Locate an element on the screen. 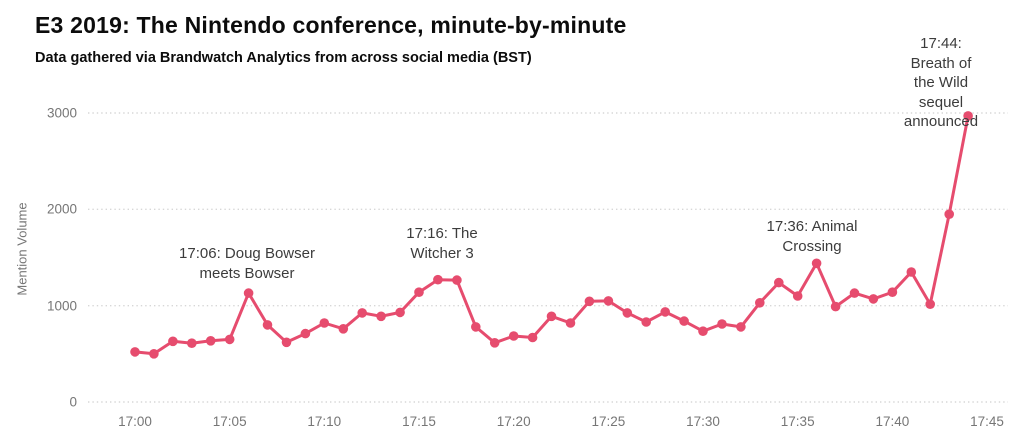 The width and height of the screenshot is (1024, 444). x-tick-1725: 17:25 is located at coordinates (608, 421).